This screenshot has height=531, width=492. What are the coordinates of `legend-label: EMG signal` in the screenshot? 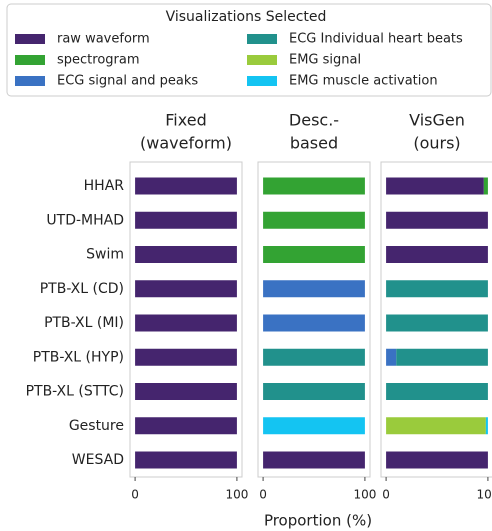 It's located at (325, 60).